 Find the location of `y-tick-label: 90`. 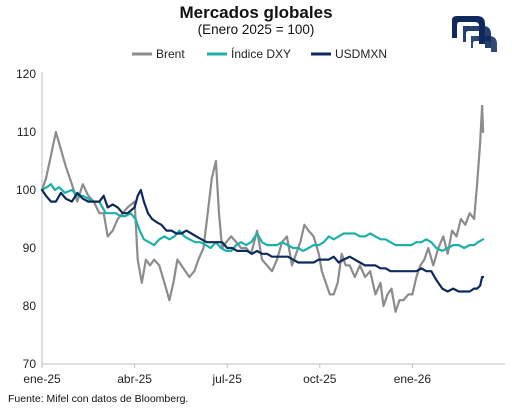

y-tick-label: 90 is located at coordinates (30, 248).